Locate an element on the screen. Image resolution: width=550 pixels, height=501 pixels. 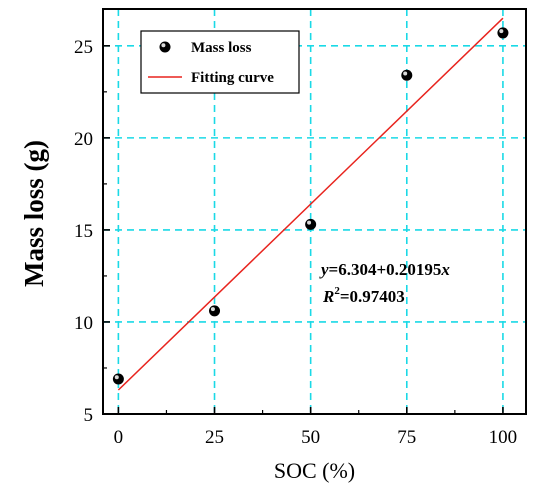
x-tick-label: 50 is located at coordinates (310, 437).